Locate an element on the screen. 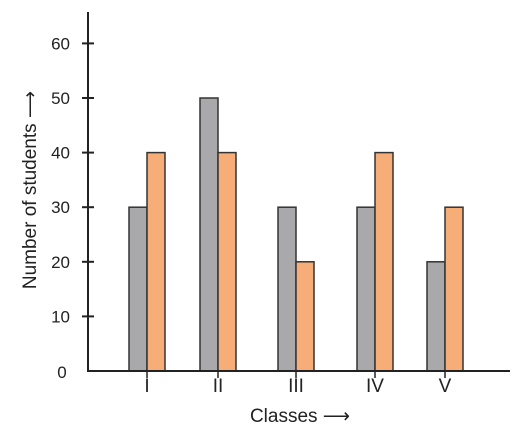 This screenshot has width=529, height=440. y-tick-label-40: 40 is located at coordinates (60, 153).